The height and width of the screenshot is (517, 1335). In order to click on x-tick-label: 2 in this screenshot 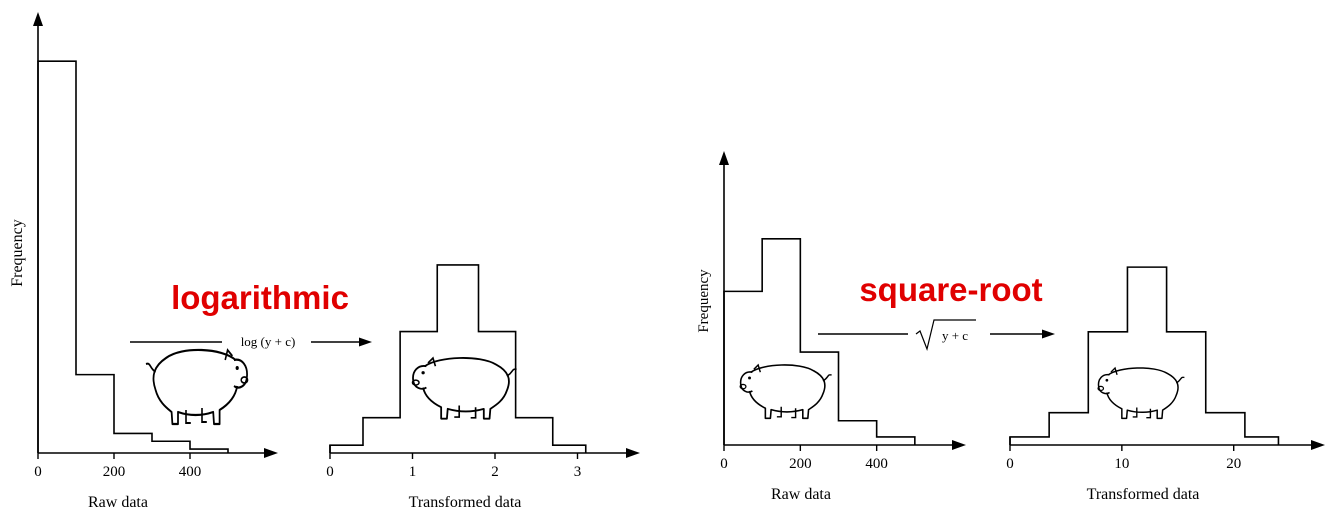, I will do `click(495, 472)`.